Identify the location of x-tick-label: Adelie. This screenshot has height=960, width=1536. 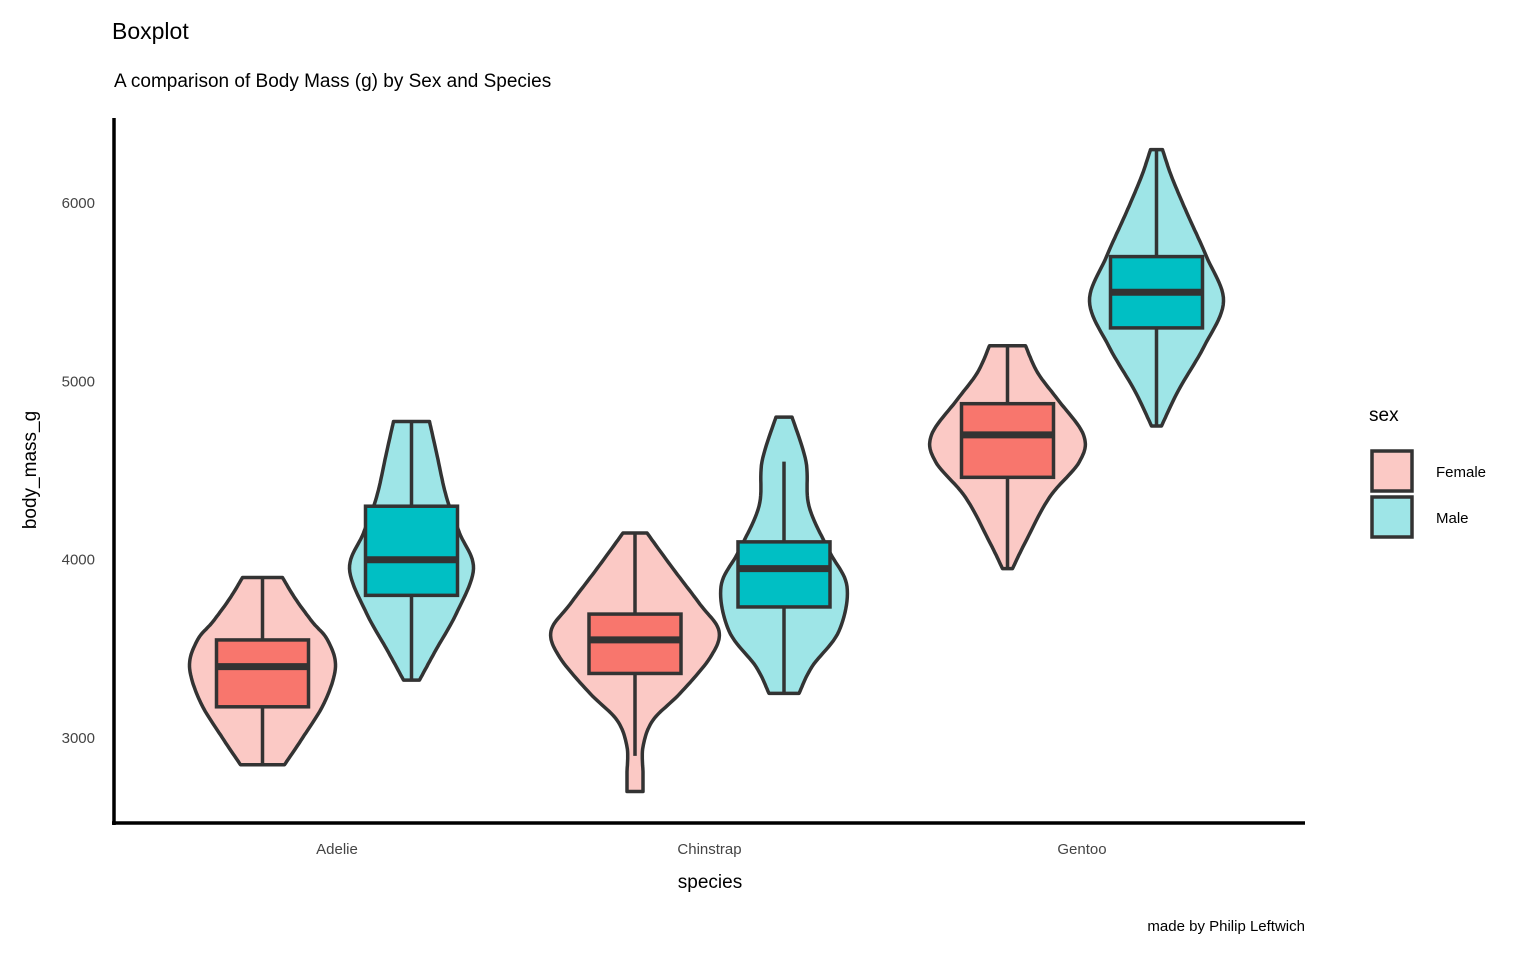
(337, 849).